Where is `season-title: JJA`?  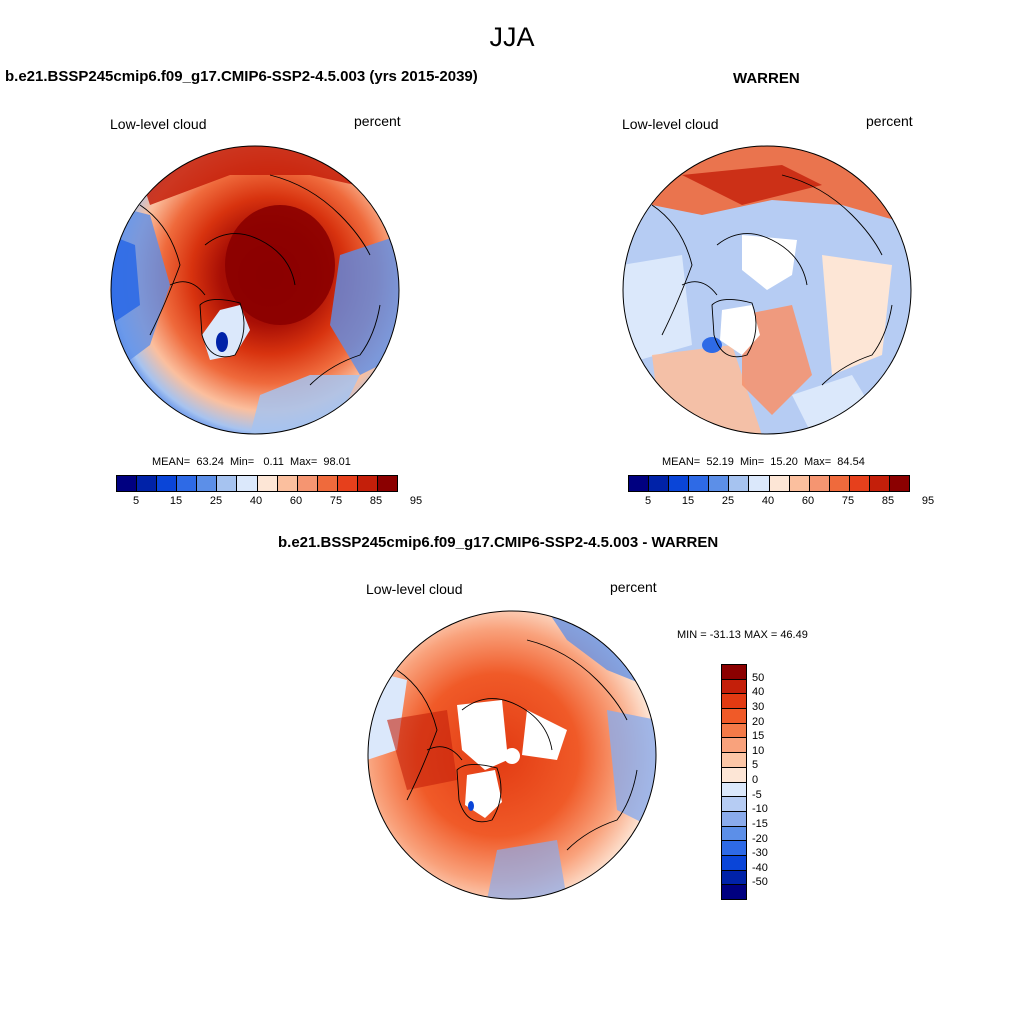 season-title: JJA is located at coordinates (512, 37).